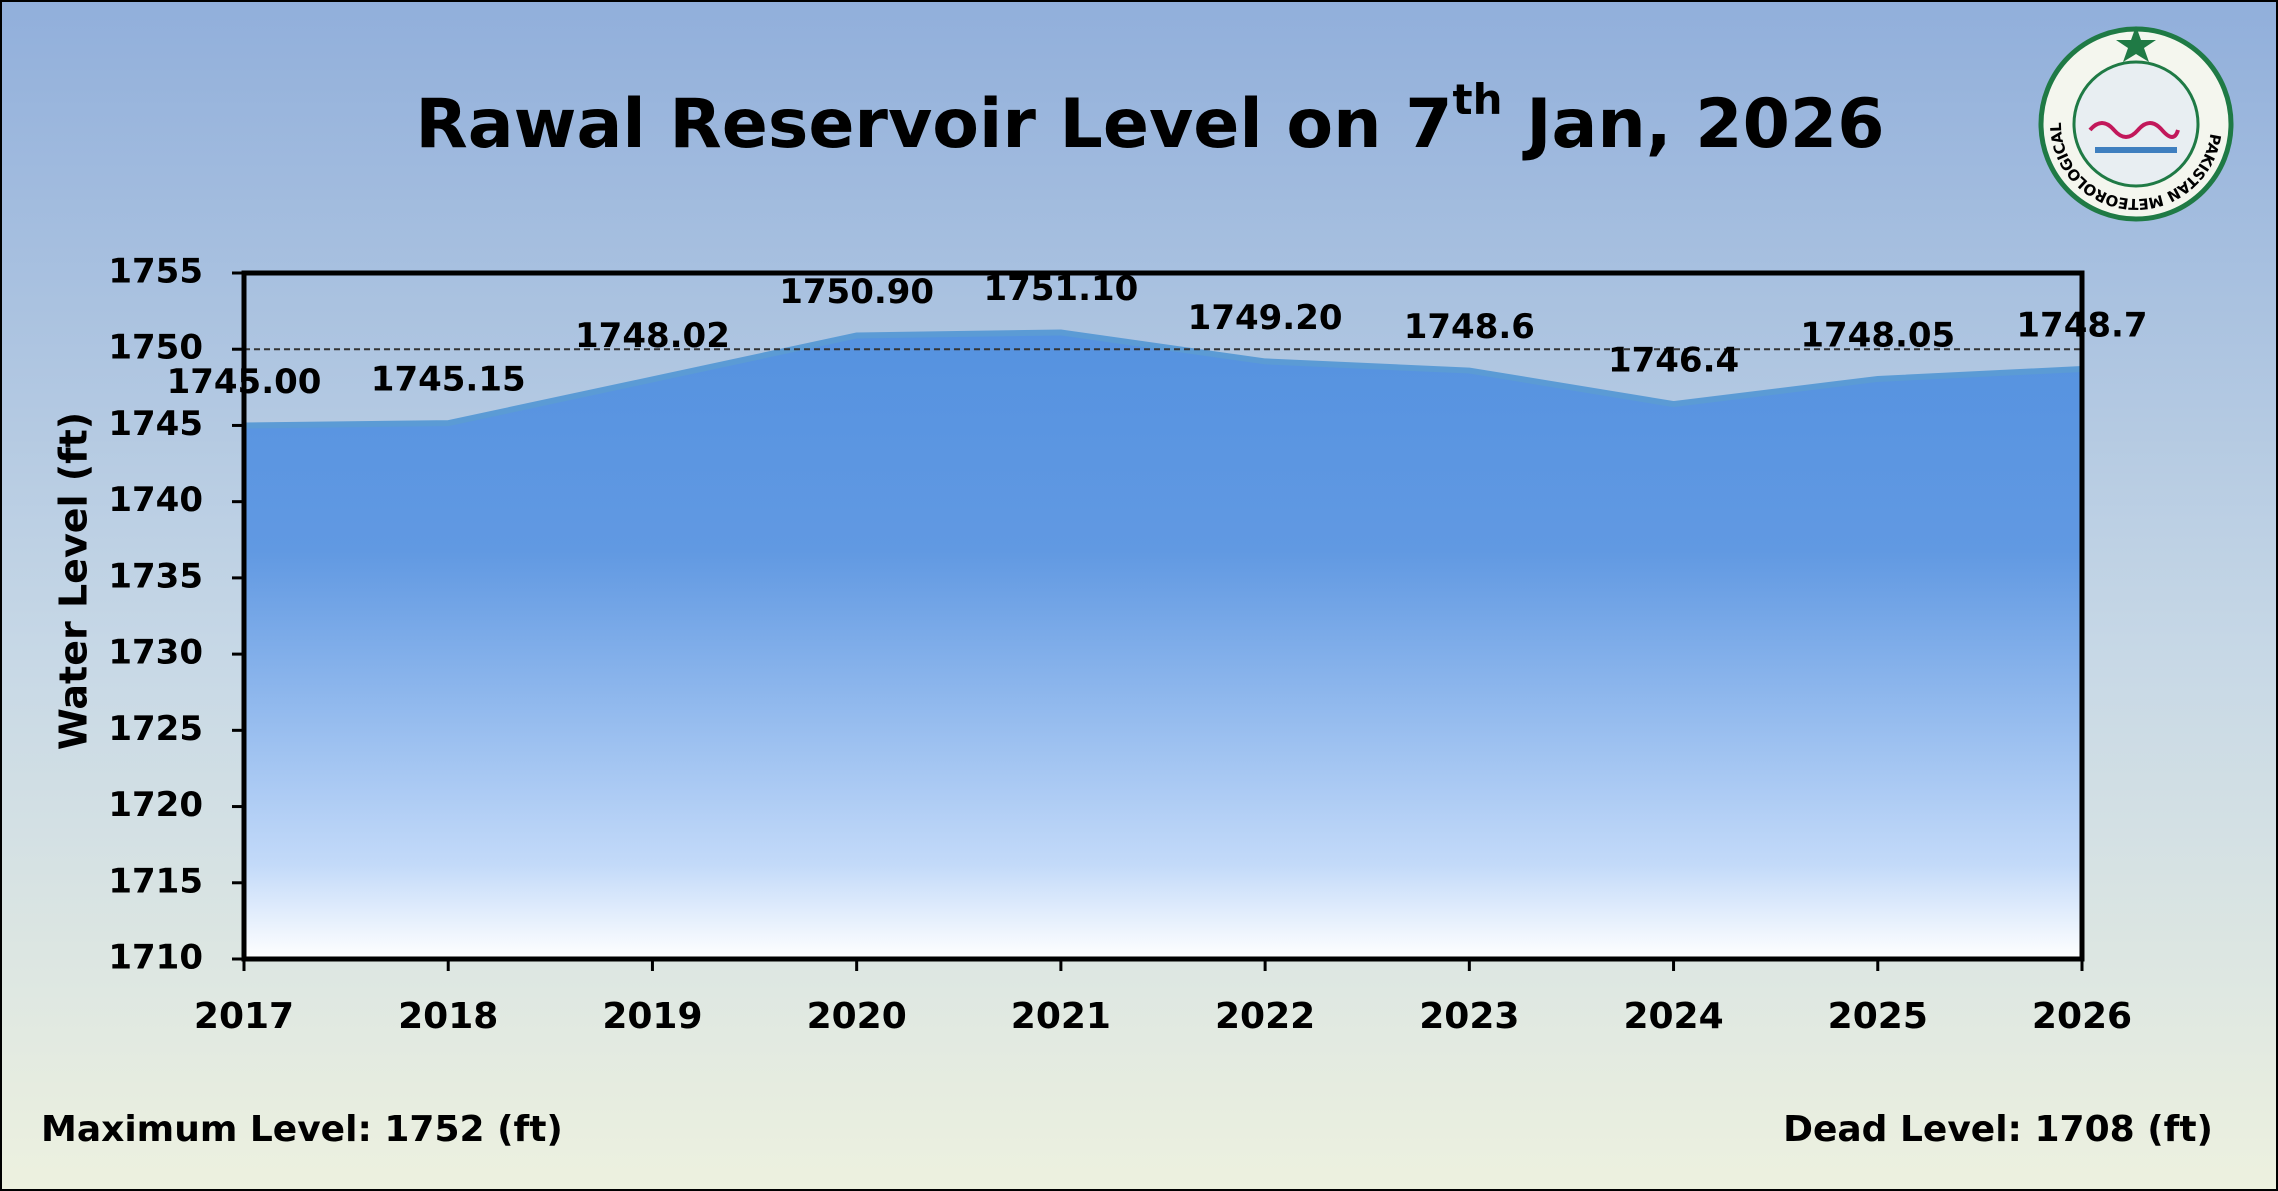 Image resolution: width=2278 pixels, height=1191 pixels. I want to click on y-axis-label: Water Level (ft), so click(74, 581).